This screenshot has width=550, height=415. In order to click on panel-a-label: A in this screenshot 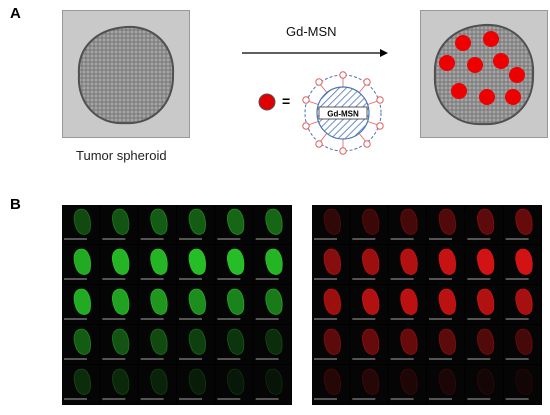, I will do `click(15, 13)`.